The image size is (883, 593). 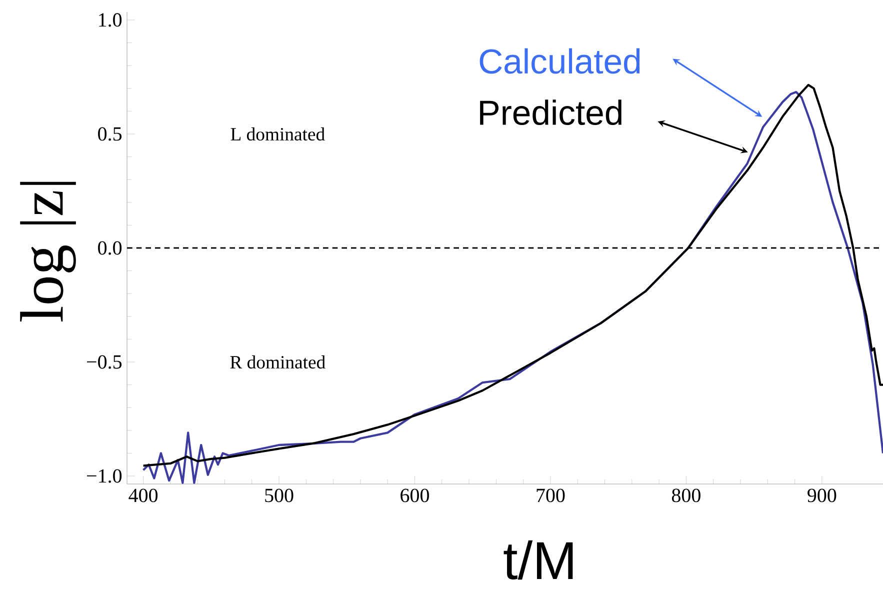 I want to click on y-axis-title: log |z|, so click(x=48, y=252).